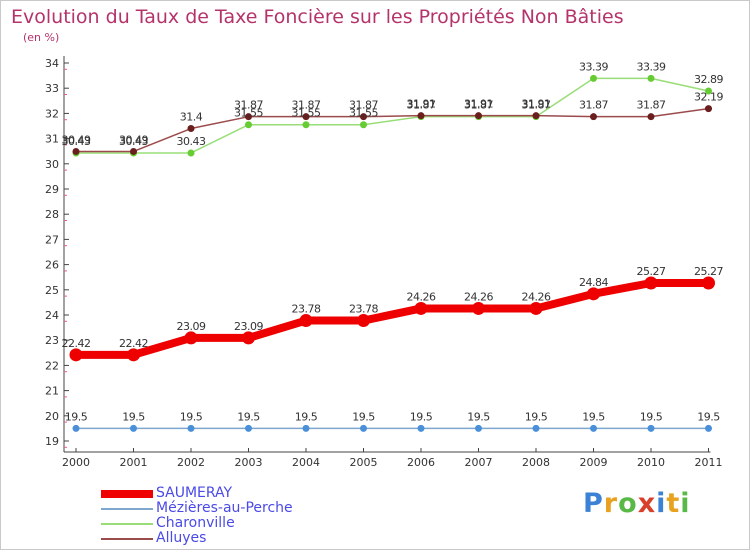 The image size is (750, 550). What do you see at coordinates (708, 97) in the screenshot?
I see `data-label: 32.19` at bounding box center [708, 97].